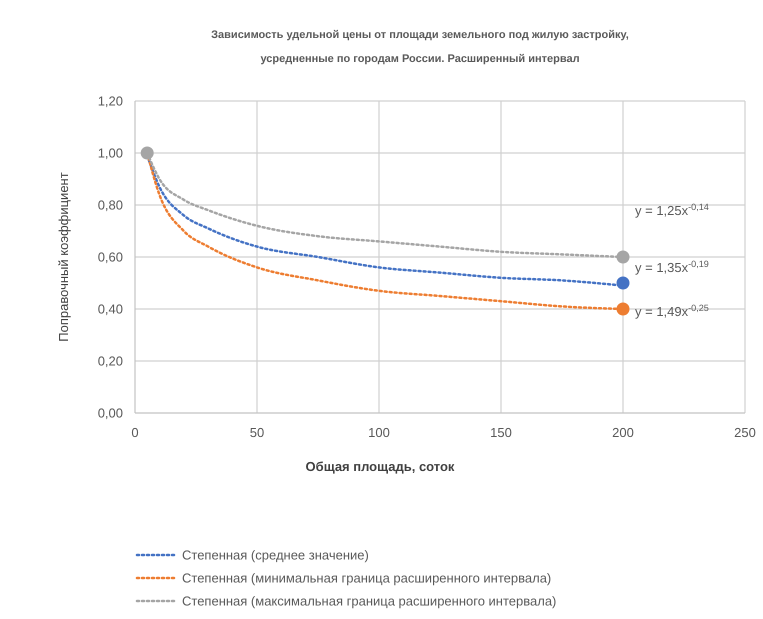  Describe the element at coordinates (745, 432) in the screenshot. I see `x-tick-label: 250` at that location.